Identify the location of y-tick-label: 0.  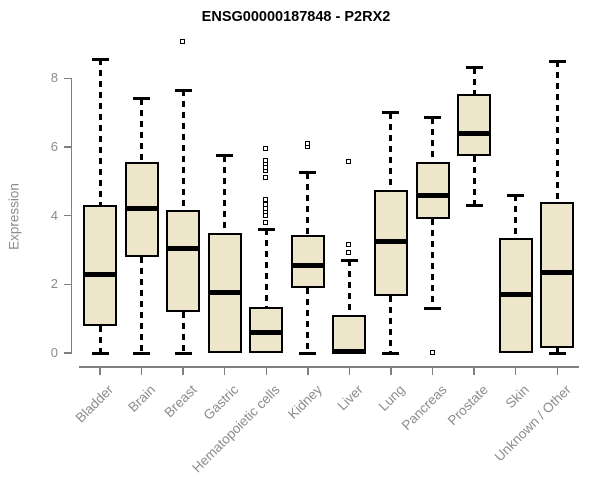
(54, 352).